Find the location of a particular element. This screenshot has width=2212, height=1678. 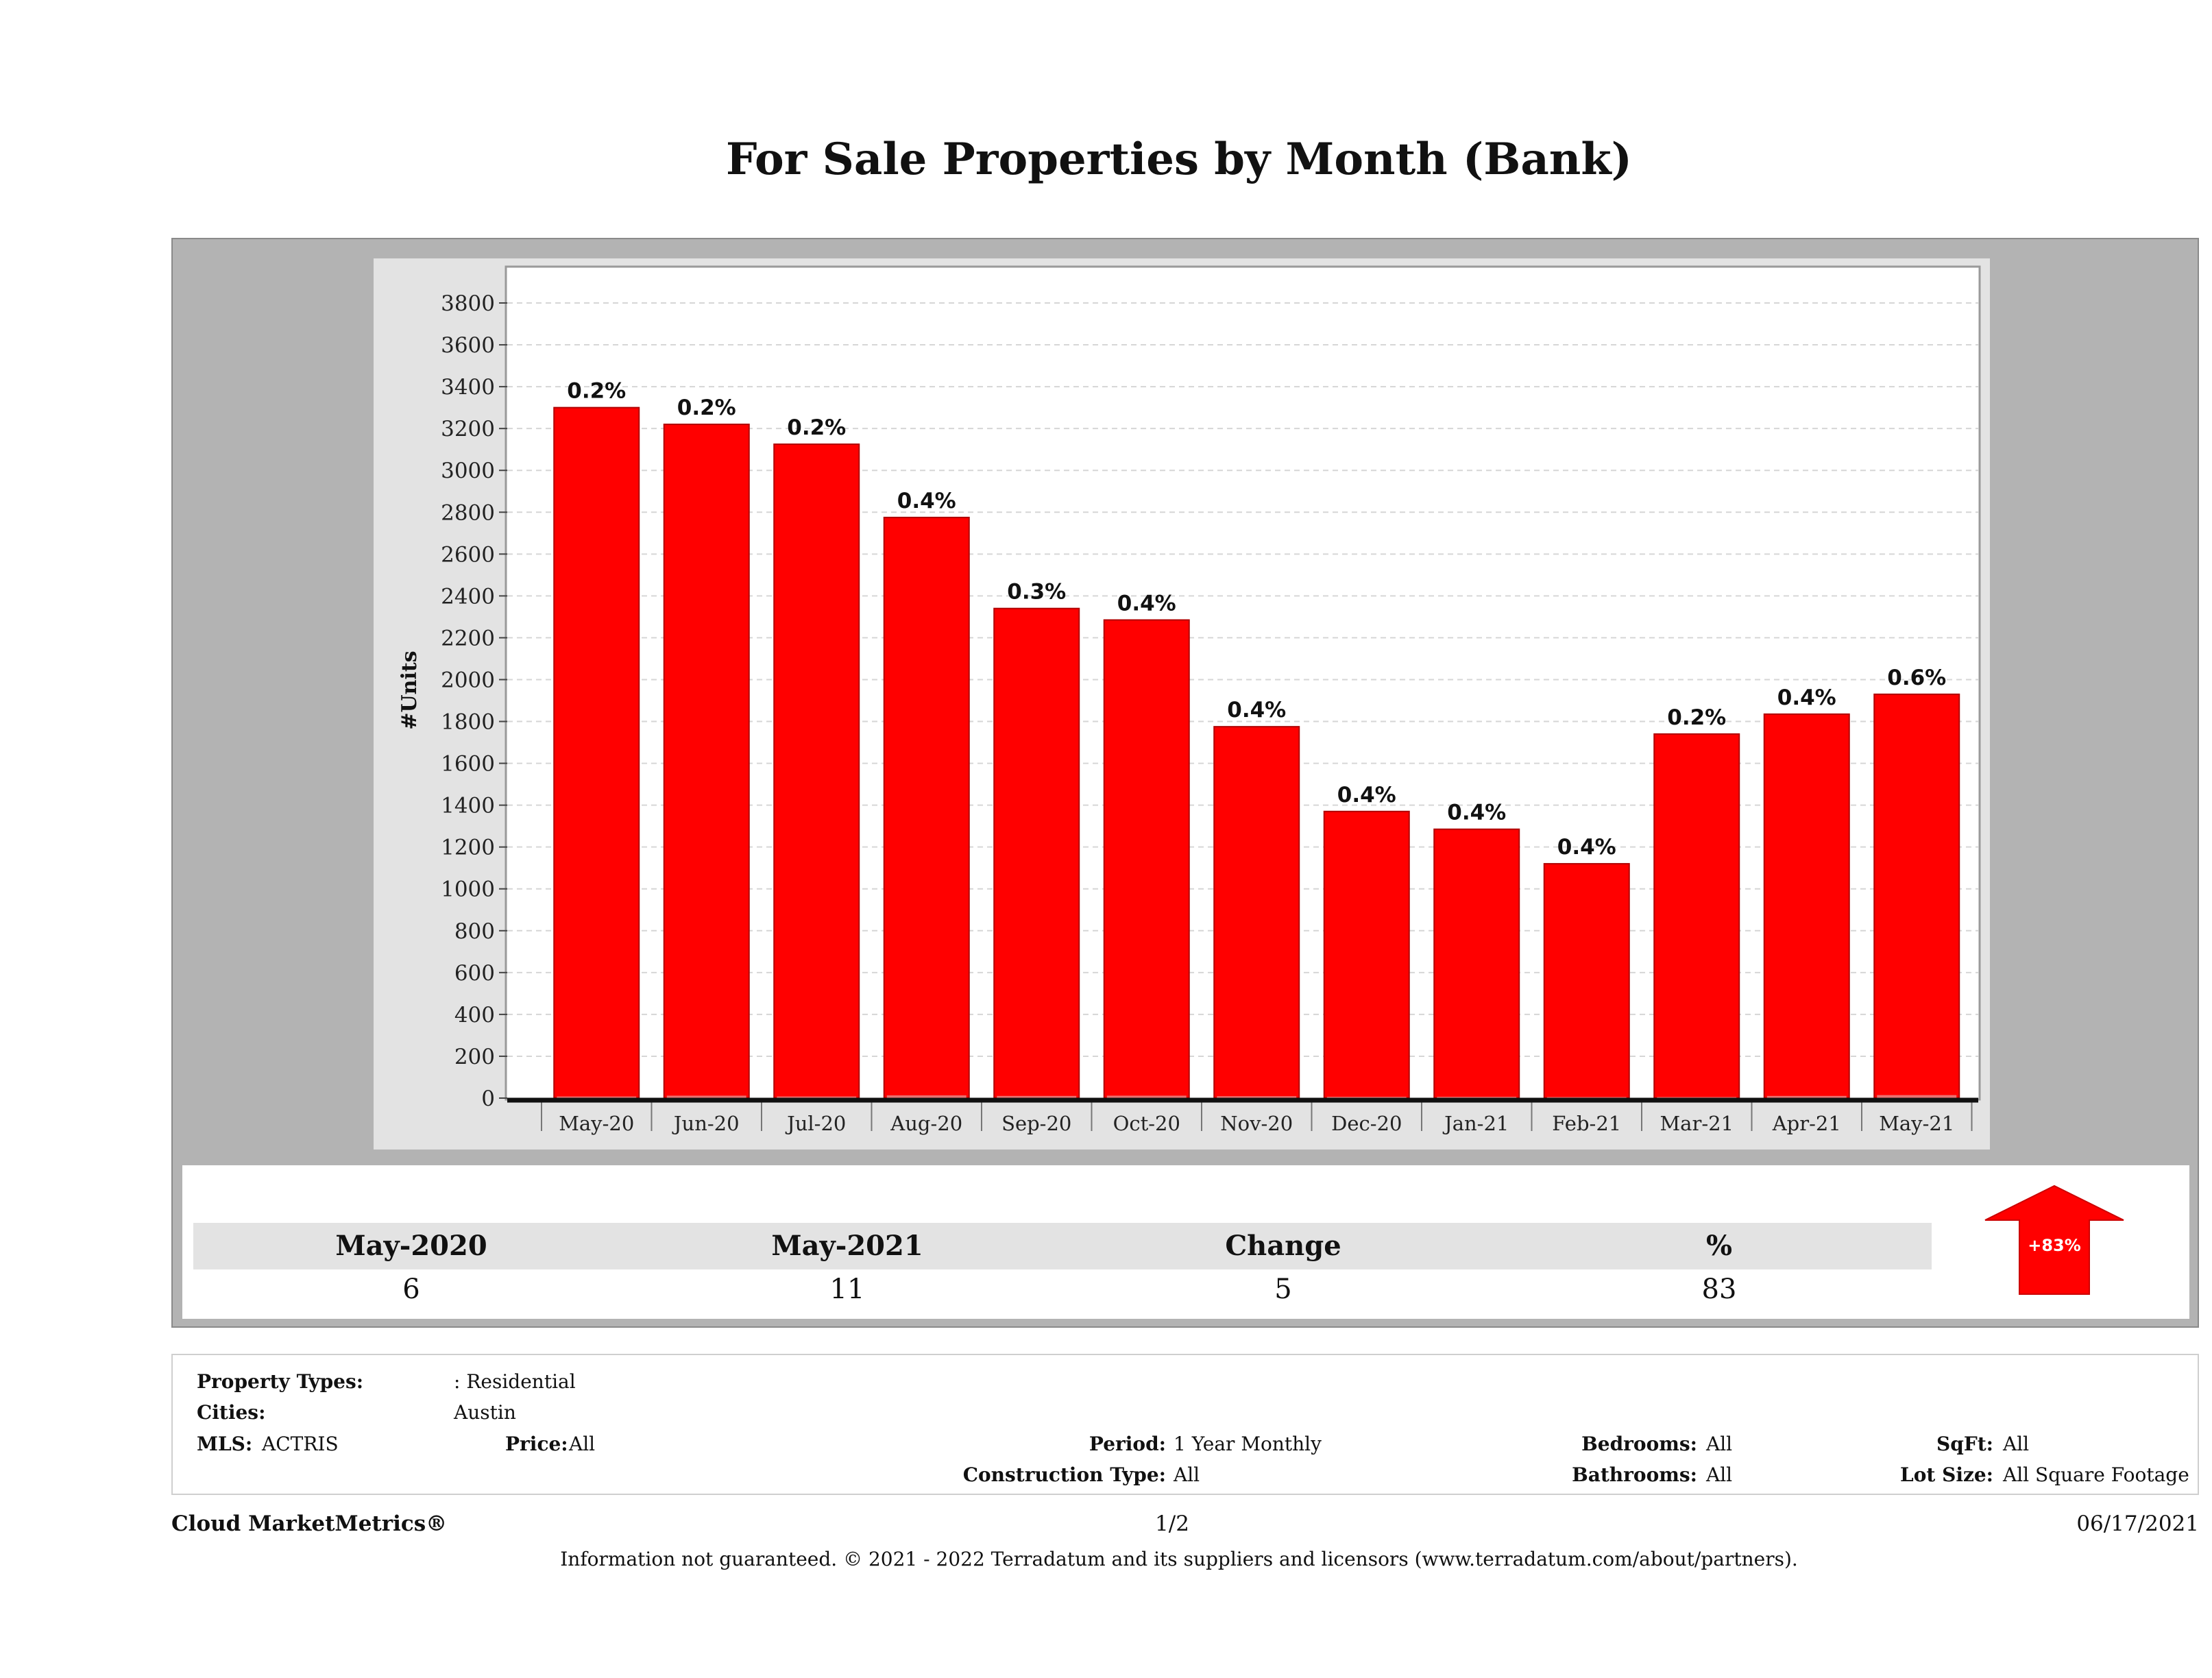

y-tick-label: 600 is located at coordinates (475, 973).